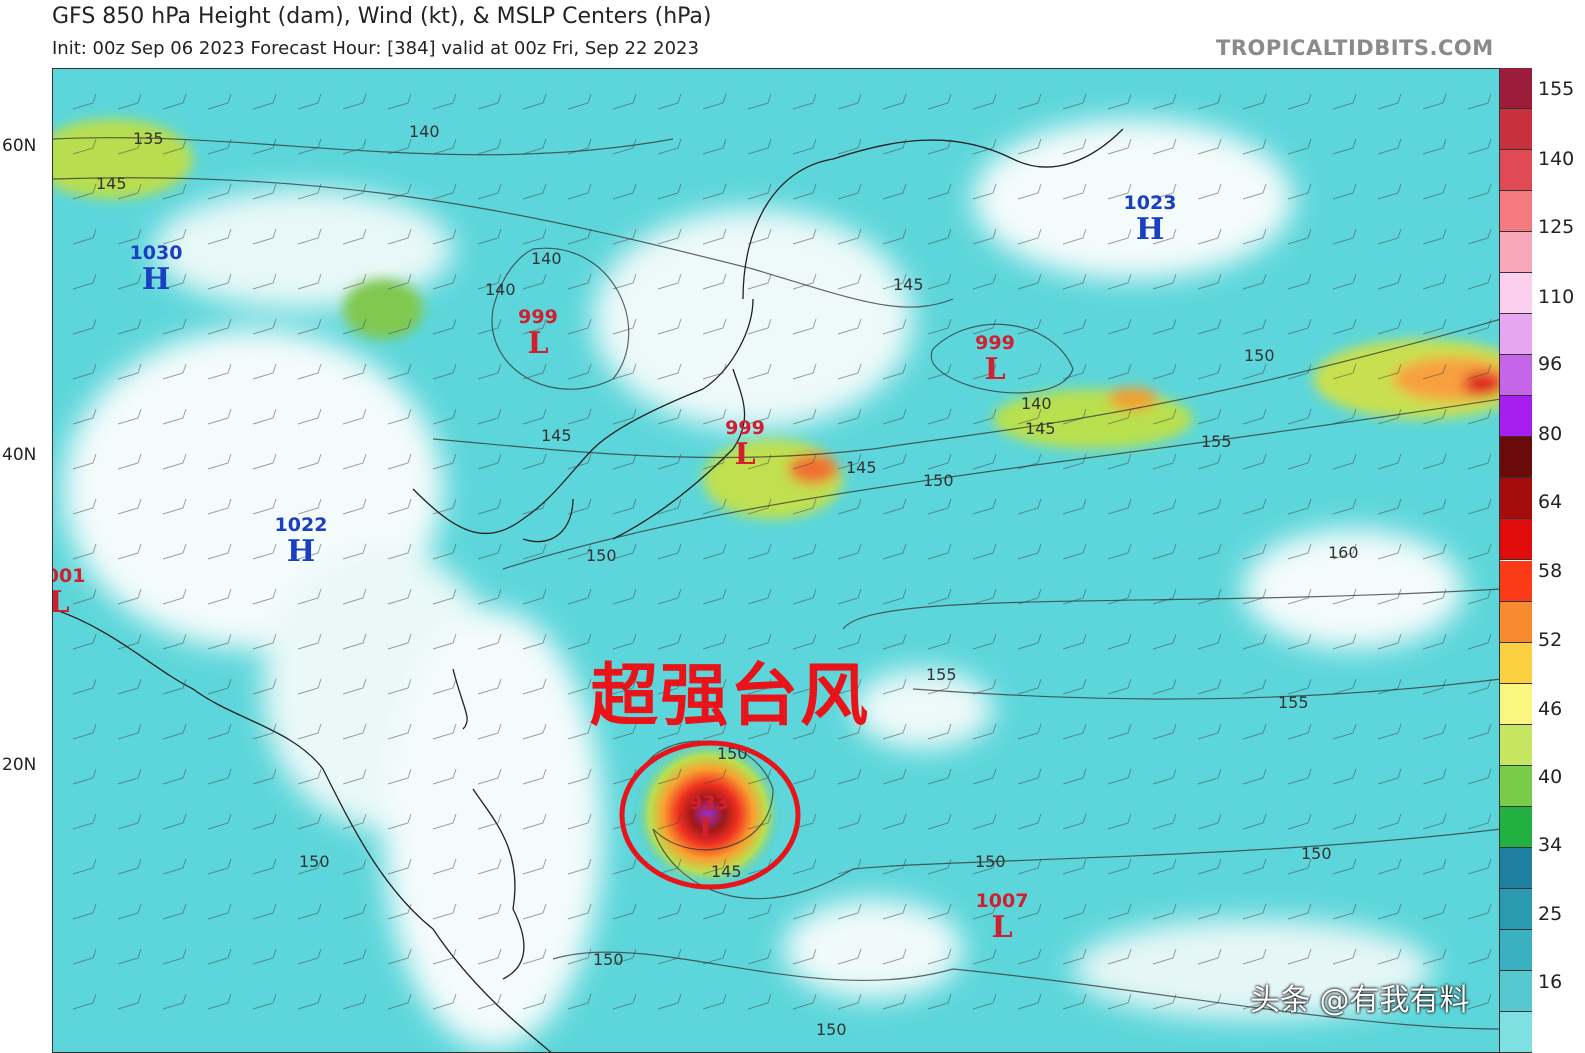 The width and height of the screenshot is (1585, 1053). What do you see at coordinates (745, 428) in the screenshot?
I see `pressure-value: 999` at bounding box center [745, 428].